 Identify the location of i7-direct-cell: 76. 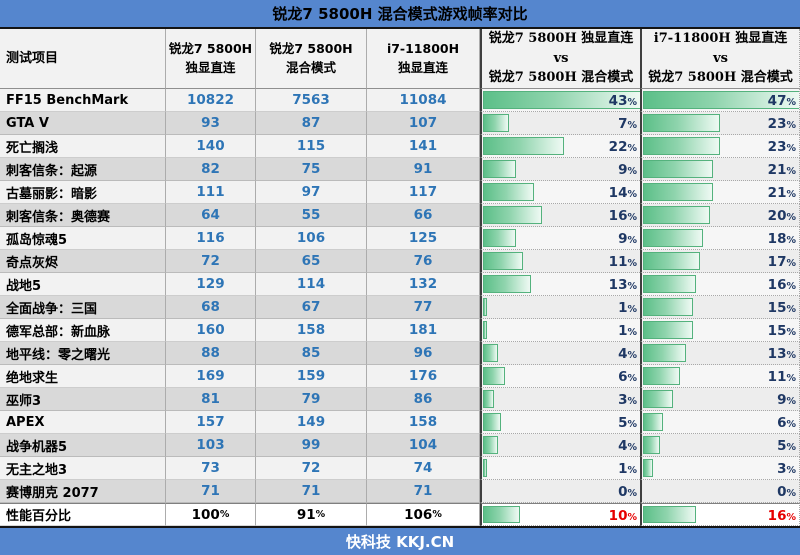
(423, 261).